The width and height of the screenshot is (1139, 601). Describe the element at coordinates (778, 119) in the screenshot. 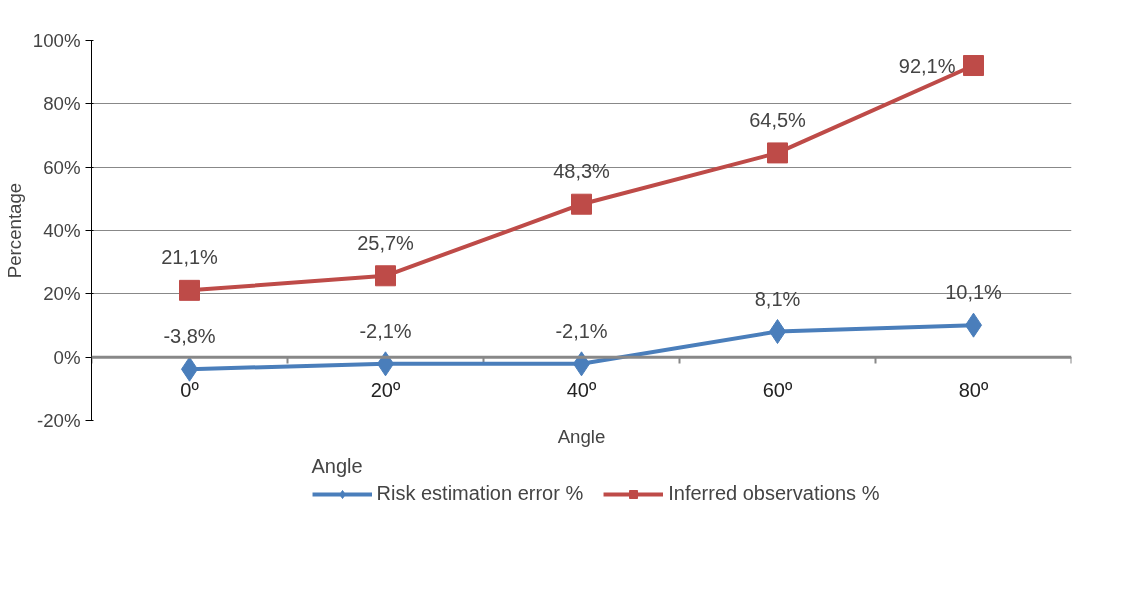

I see `data-label: 64,5%` at that location.